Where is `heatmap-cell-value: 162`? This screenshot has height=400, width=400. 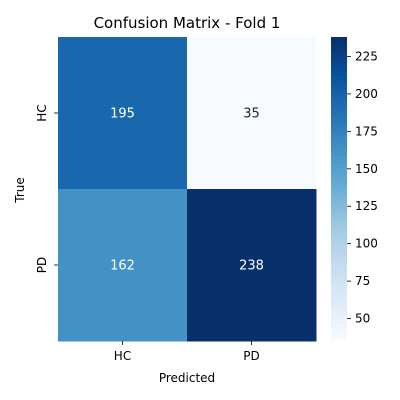 heatmap-cell-value: 162 is located at coordinates (122, 266).